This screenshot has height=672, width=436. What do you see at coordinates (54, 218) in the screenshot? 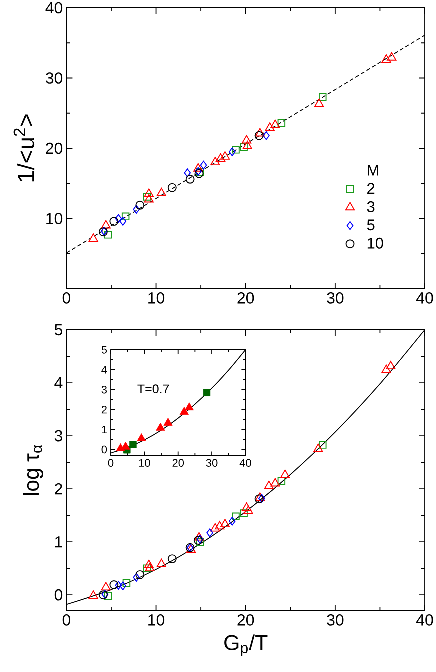
I see `y-tick-label: 10` at bounding box center [54, 218].